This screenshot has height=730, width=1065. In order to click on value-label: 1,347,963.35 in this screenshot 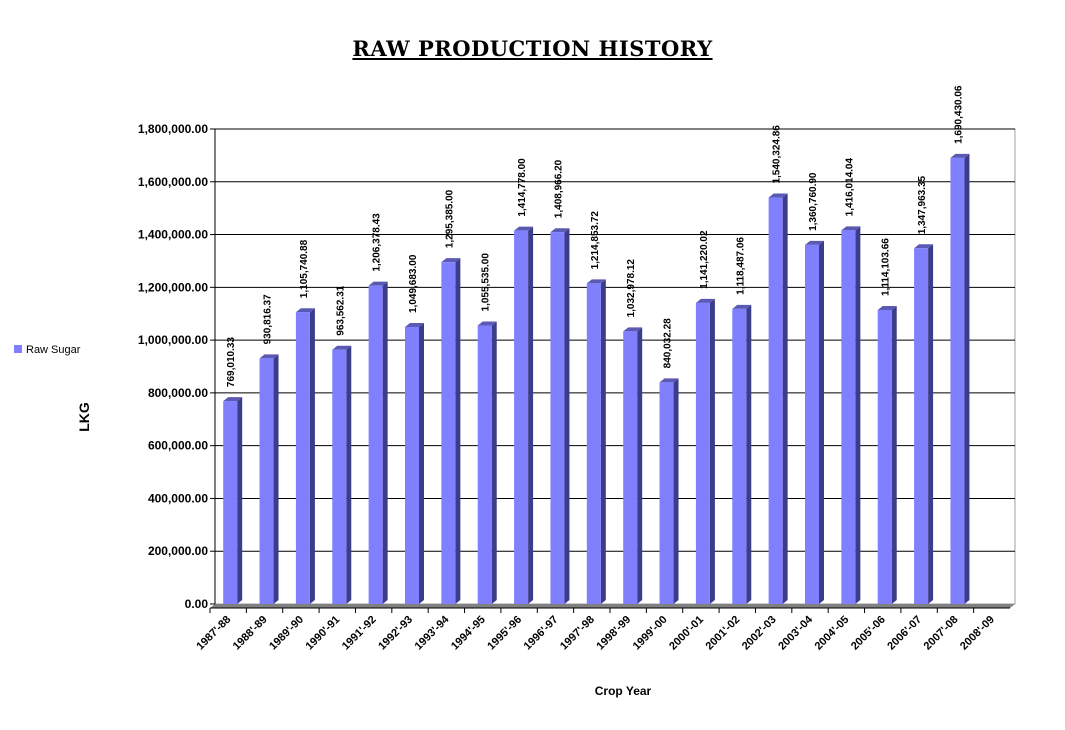, I will do `click(922, 204)`.